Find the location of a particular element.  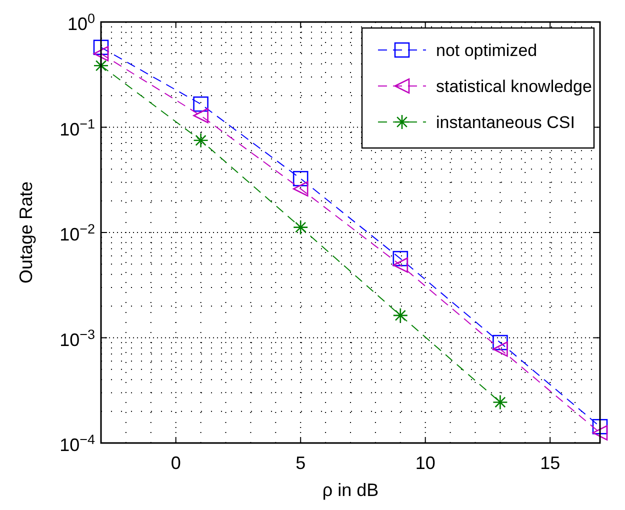

x-tick-label: 5 is located at coordinates (301, 463).